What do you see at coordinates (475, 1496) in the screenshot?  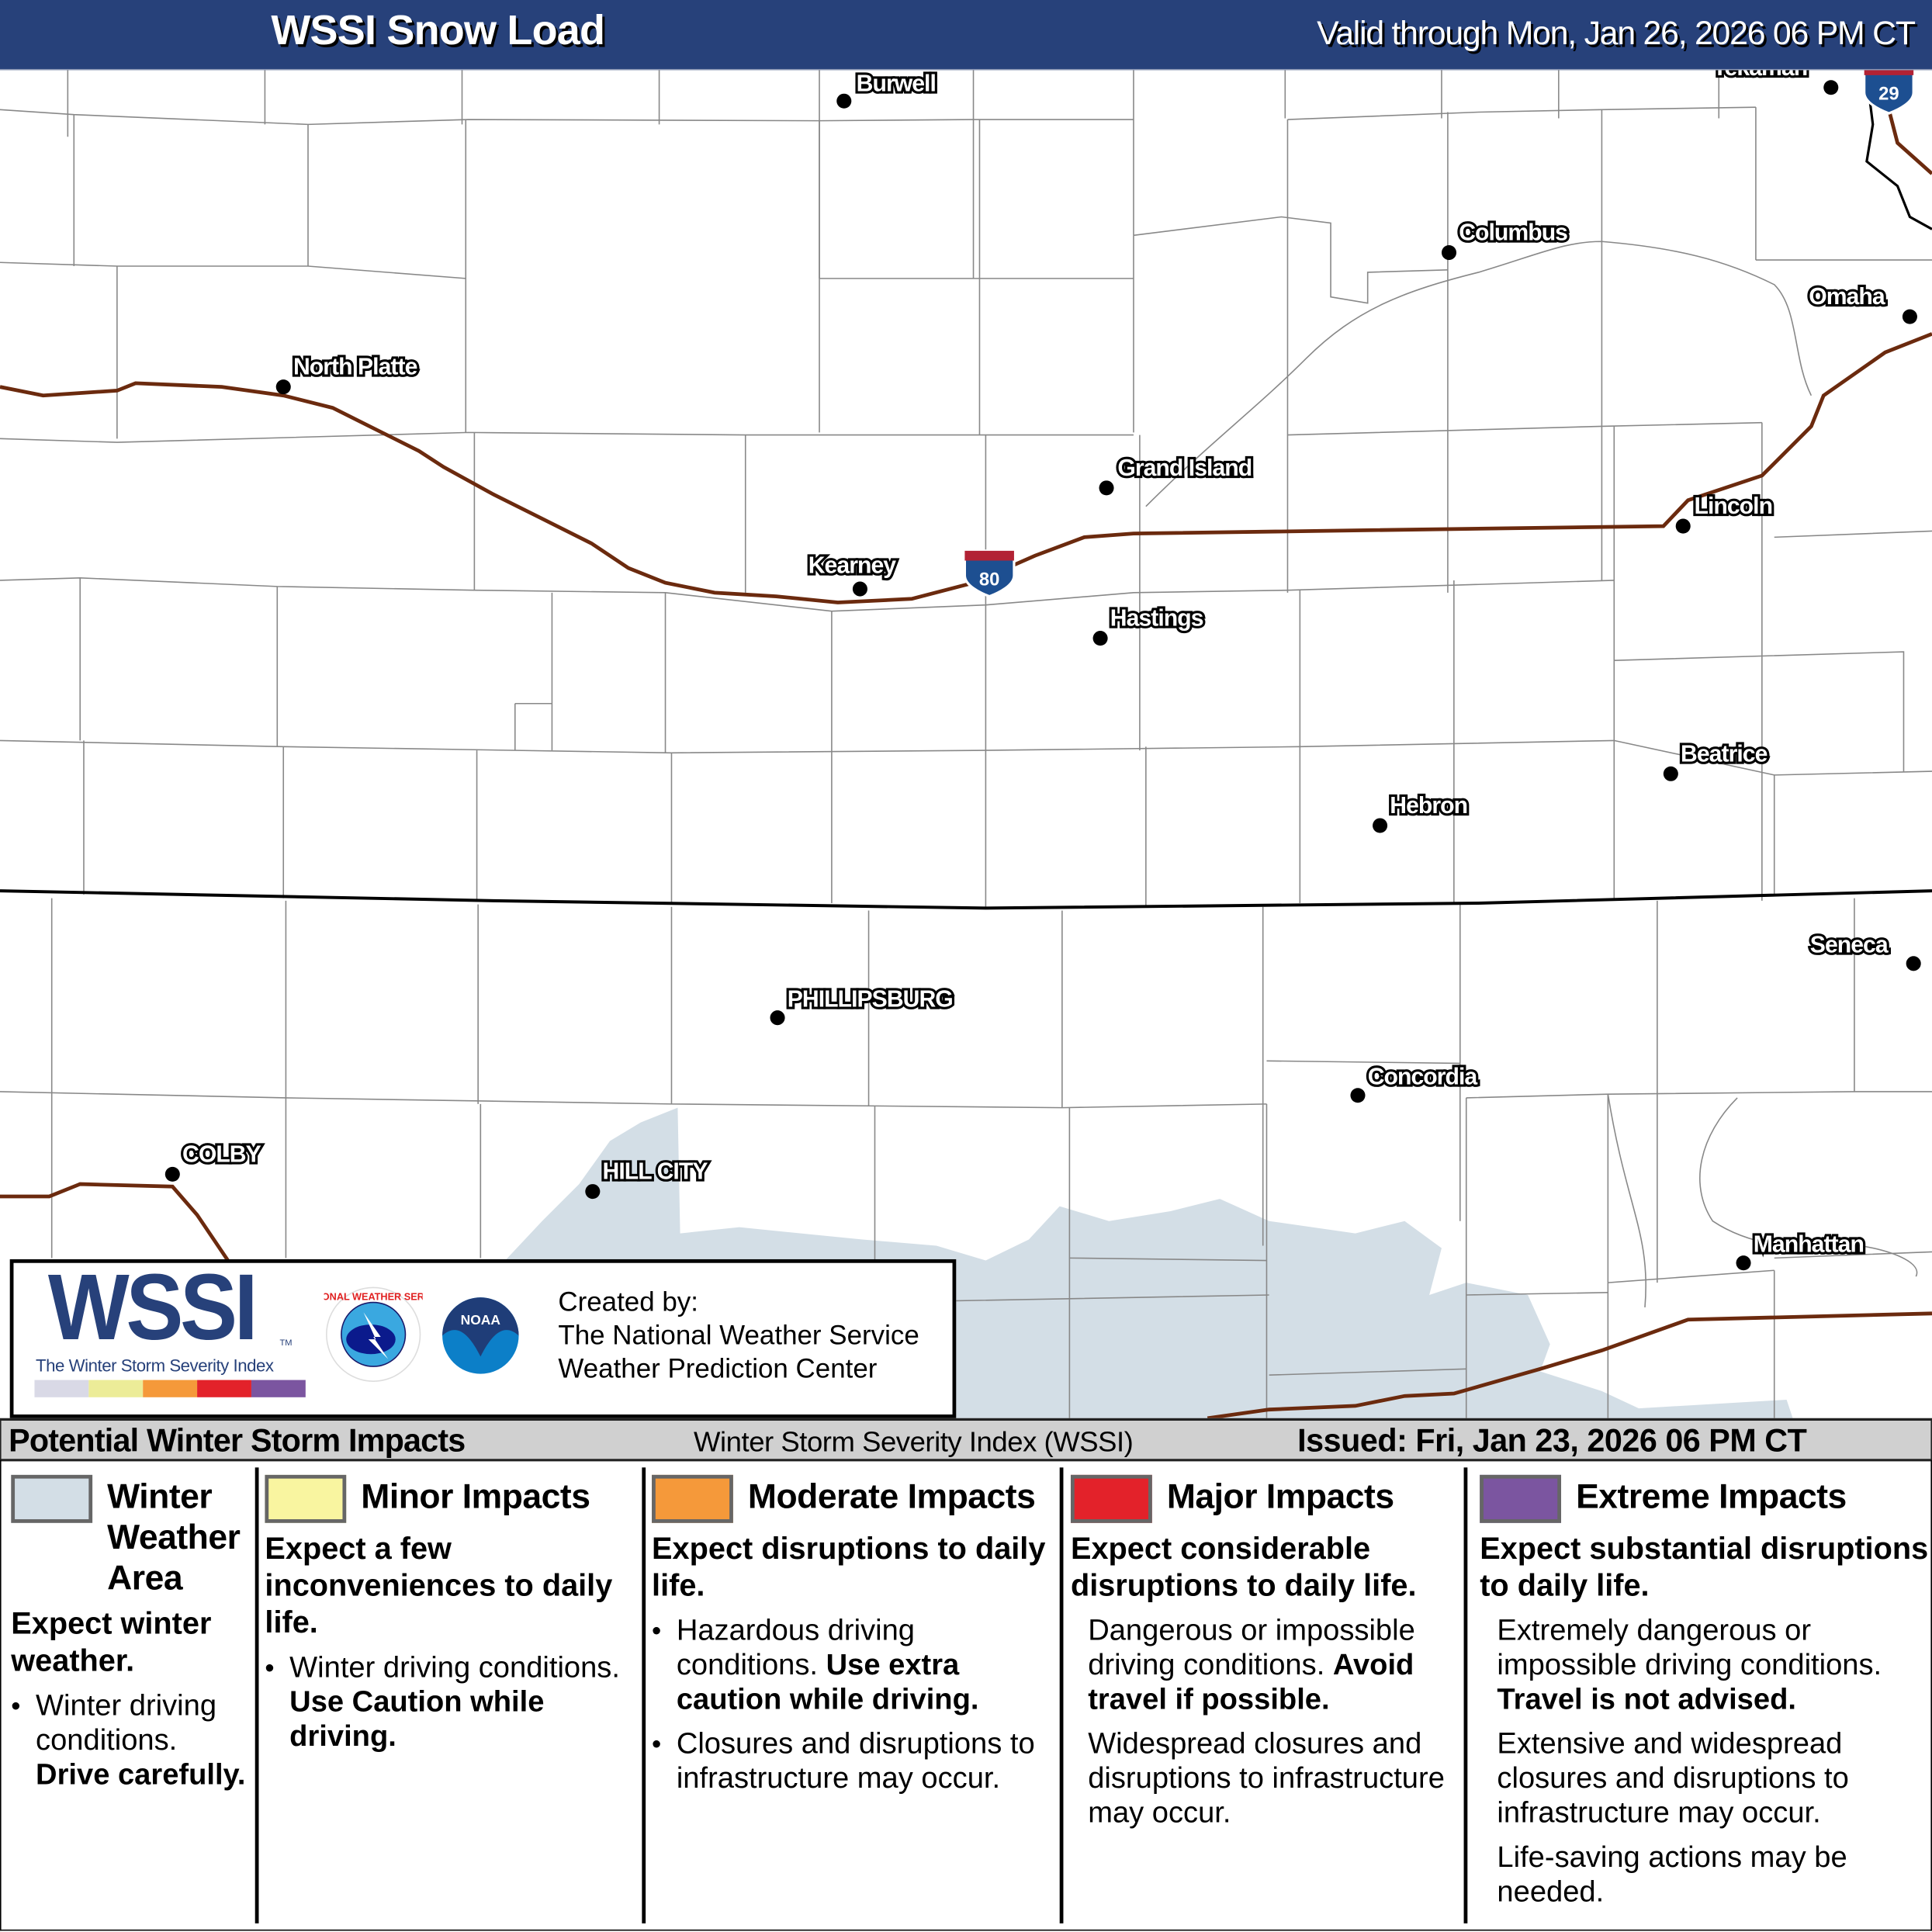 I see `legend-title-minor-impacts: Minor Impacts` at bounding box center [475, 1496].